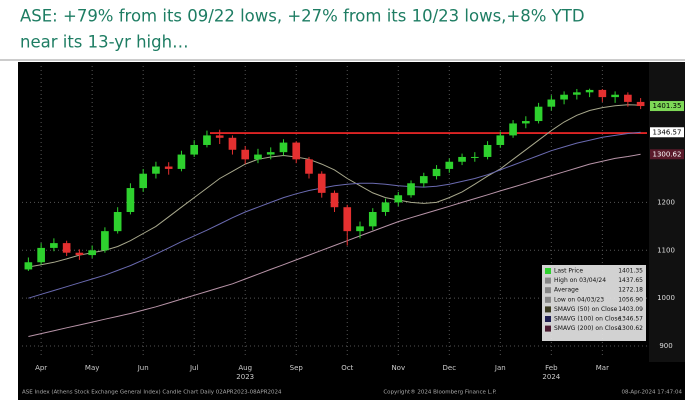 Image resolution: width=685 pixels, height=400 pixels. I want to click on x-tick-label: Oct, so click(347, 368).